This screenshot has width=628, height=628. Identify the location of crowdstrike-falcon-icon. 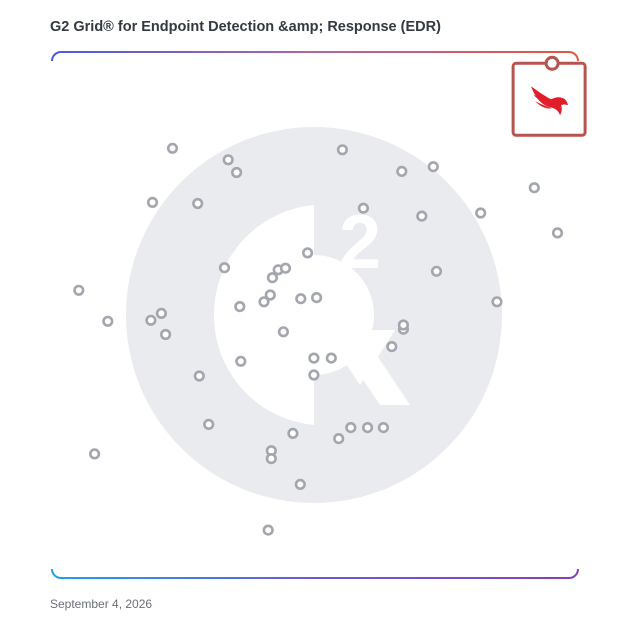
(550, 101).